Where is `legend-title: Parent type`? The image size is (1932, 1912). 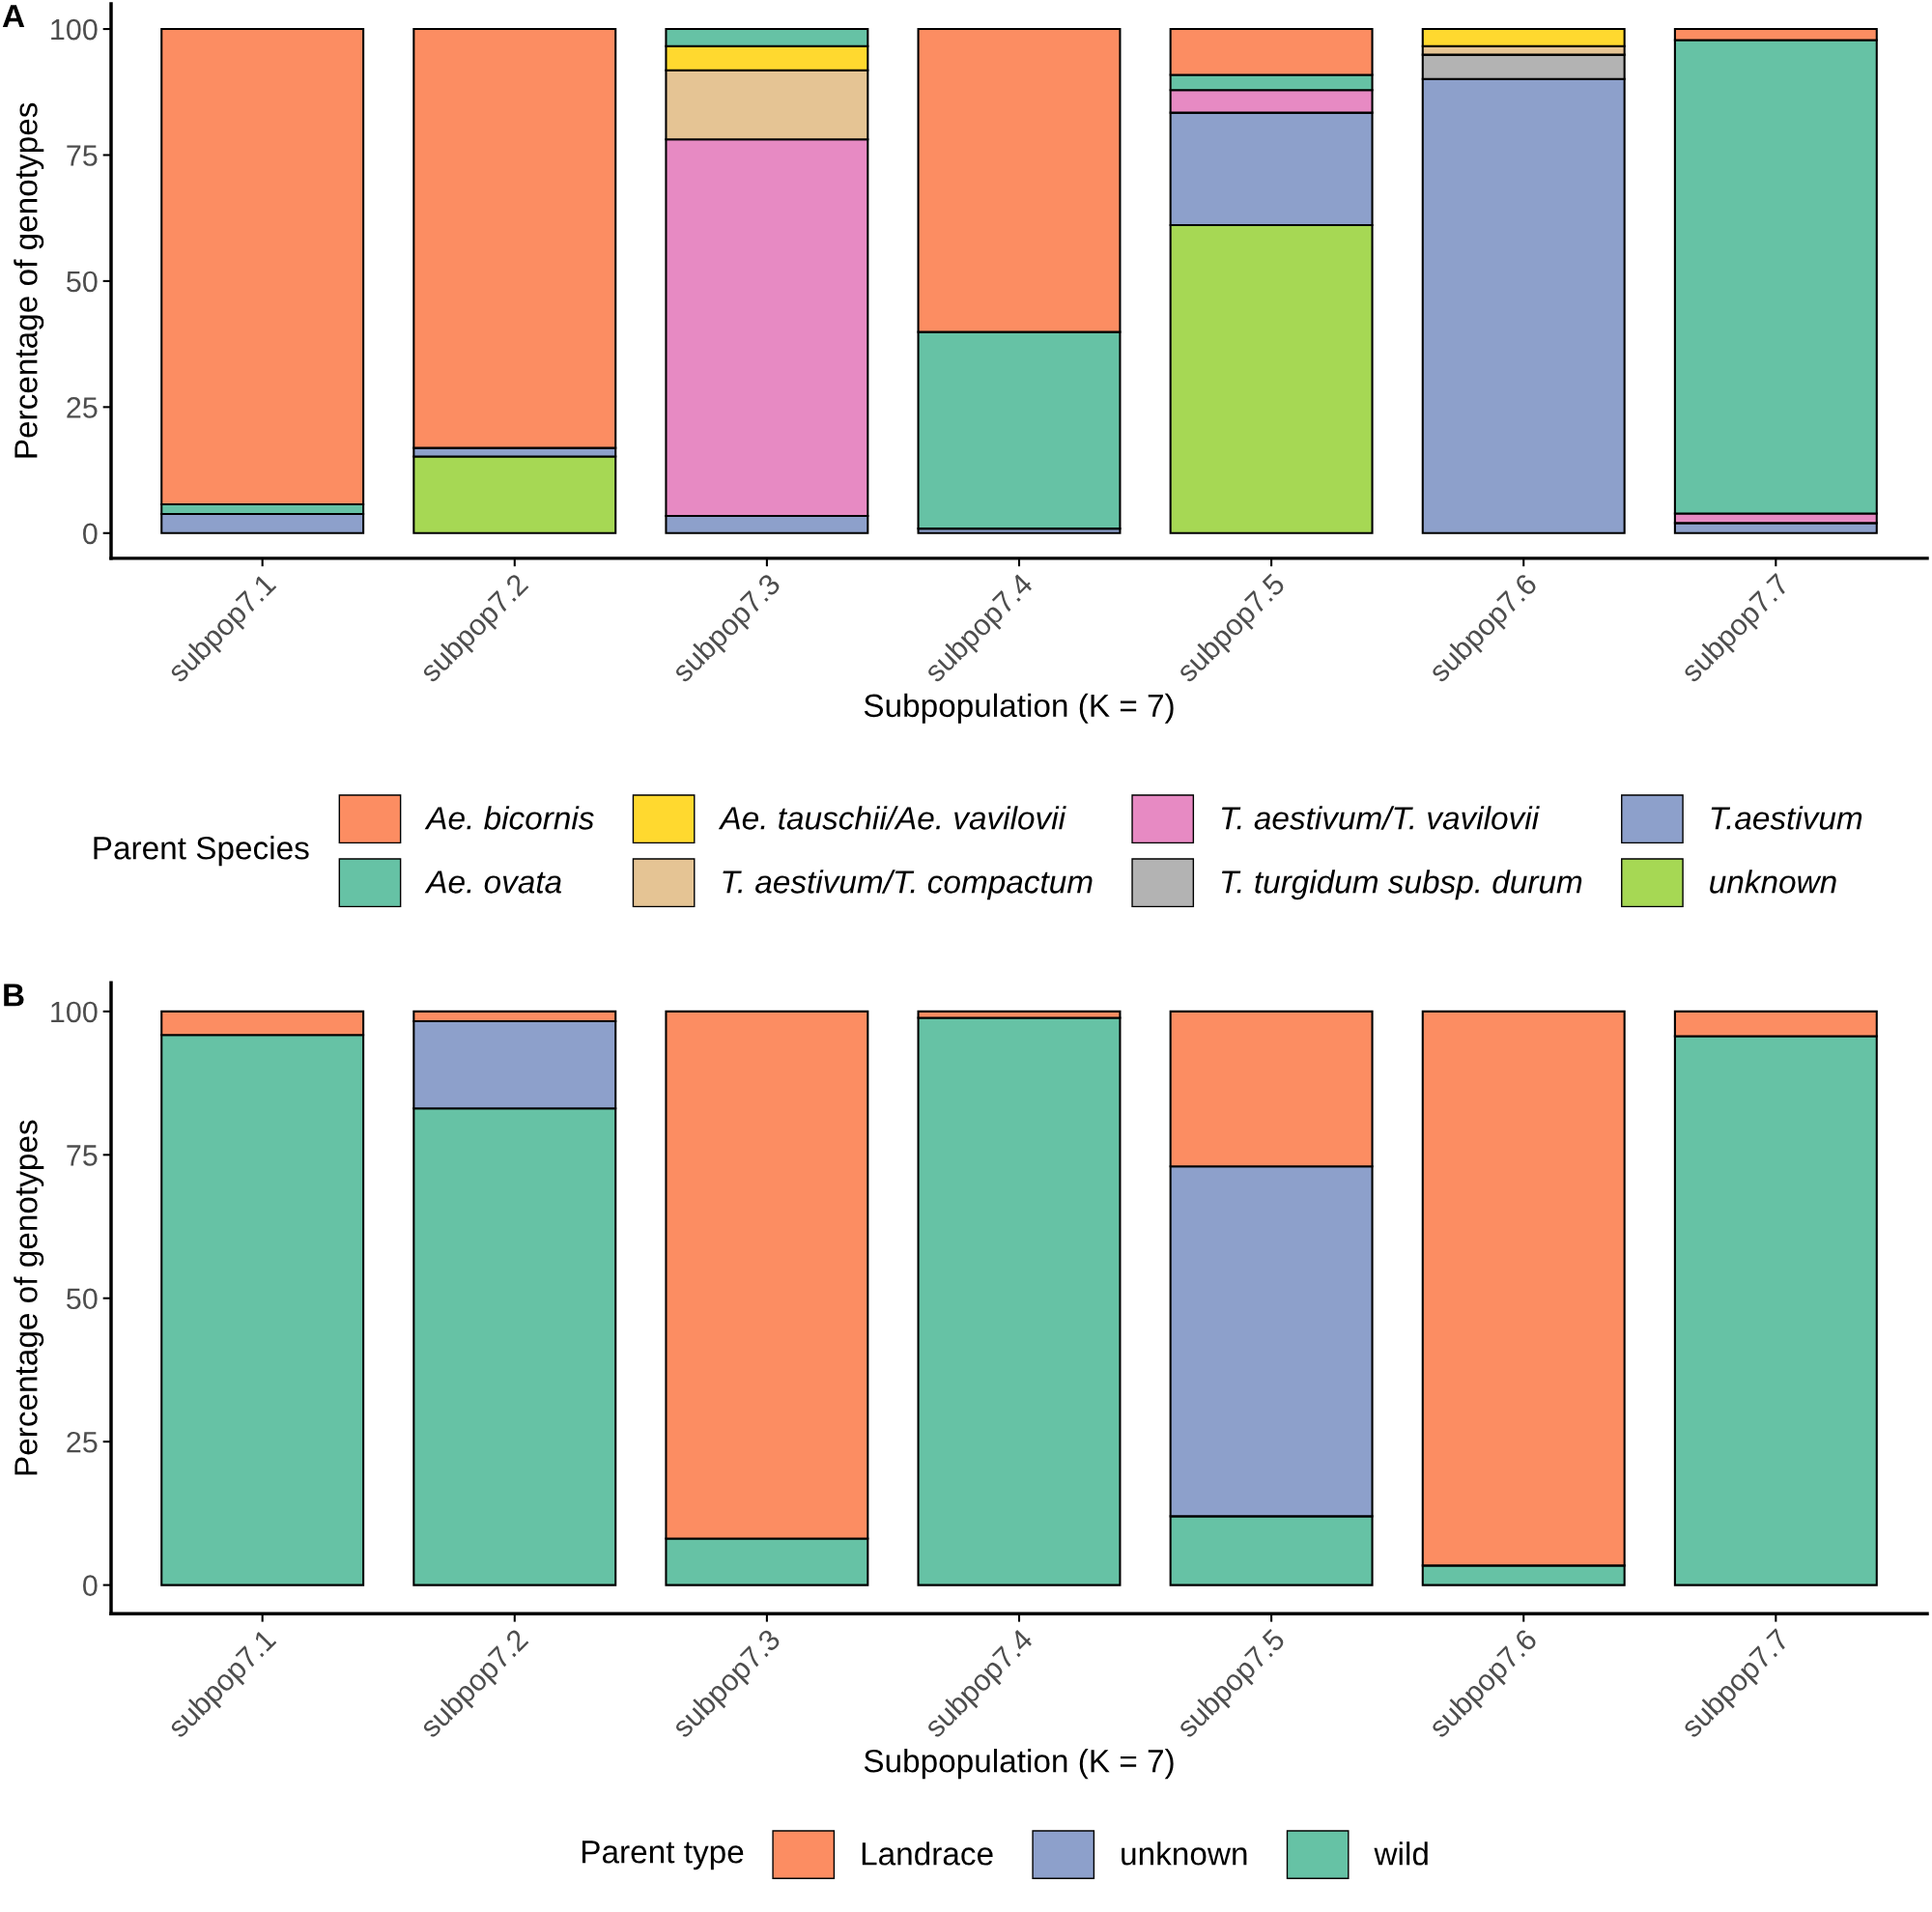 legend-title: Parent type is located at coordinates (663, 1856).